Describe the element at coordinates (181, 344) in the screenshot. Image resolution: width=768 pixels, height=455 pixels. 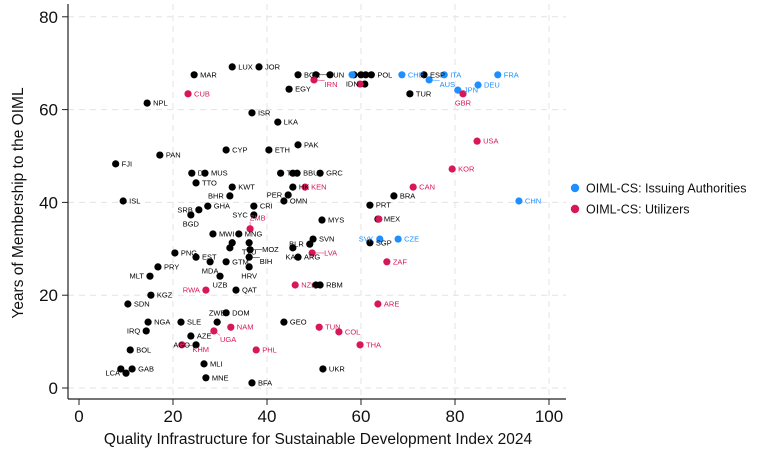
I see `point-label: AGO` at that location.